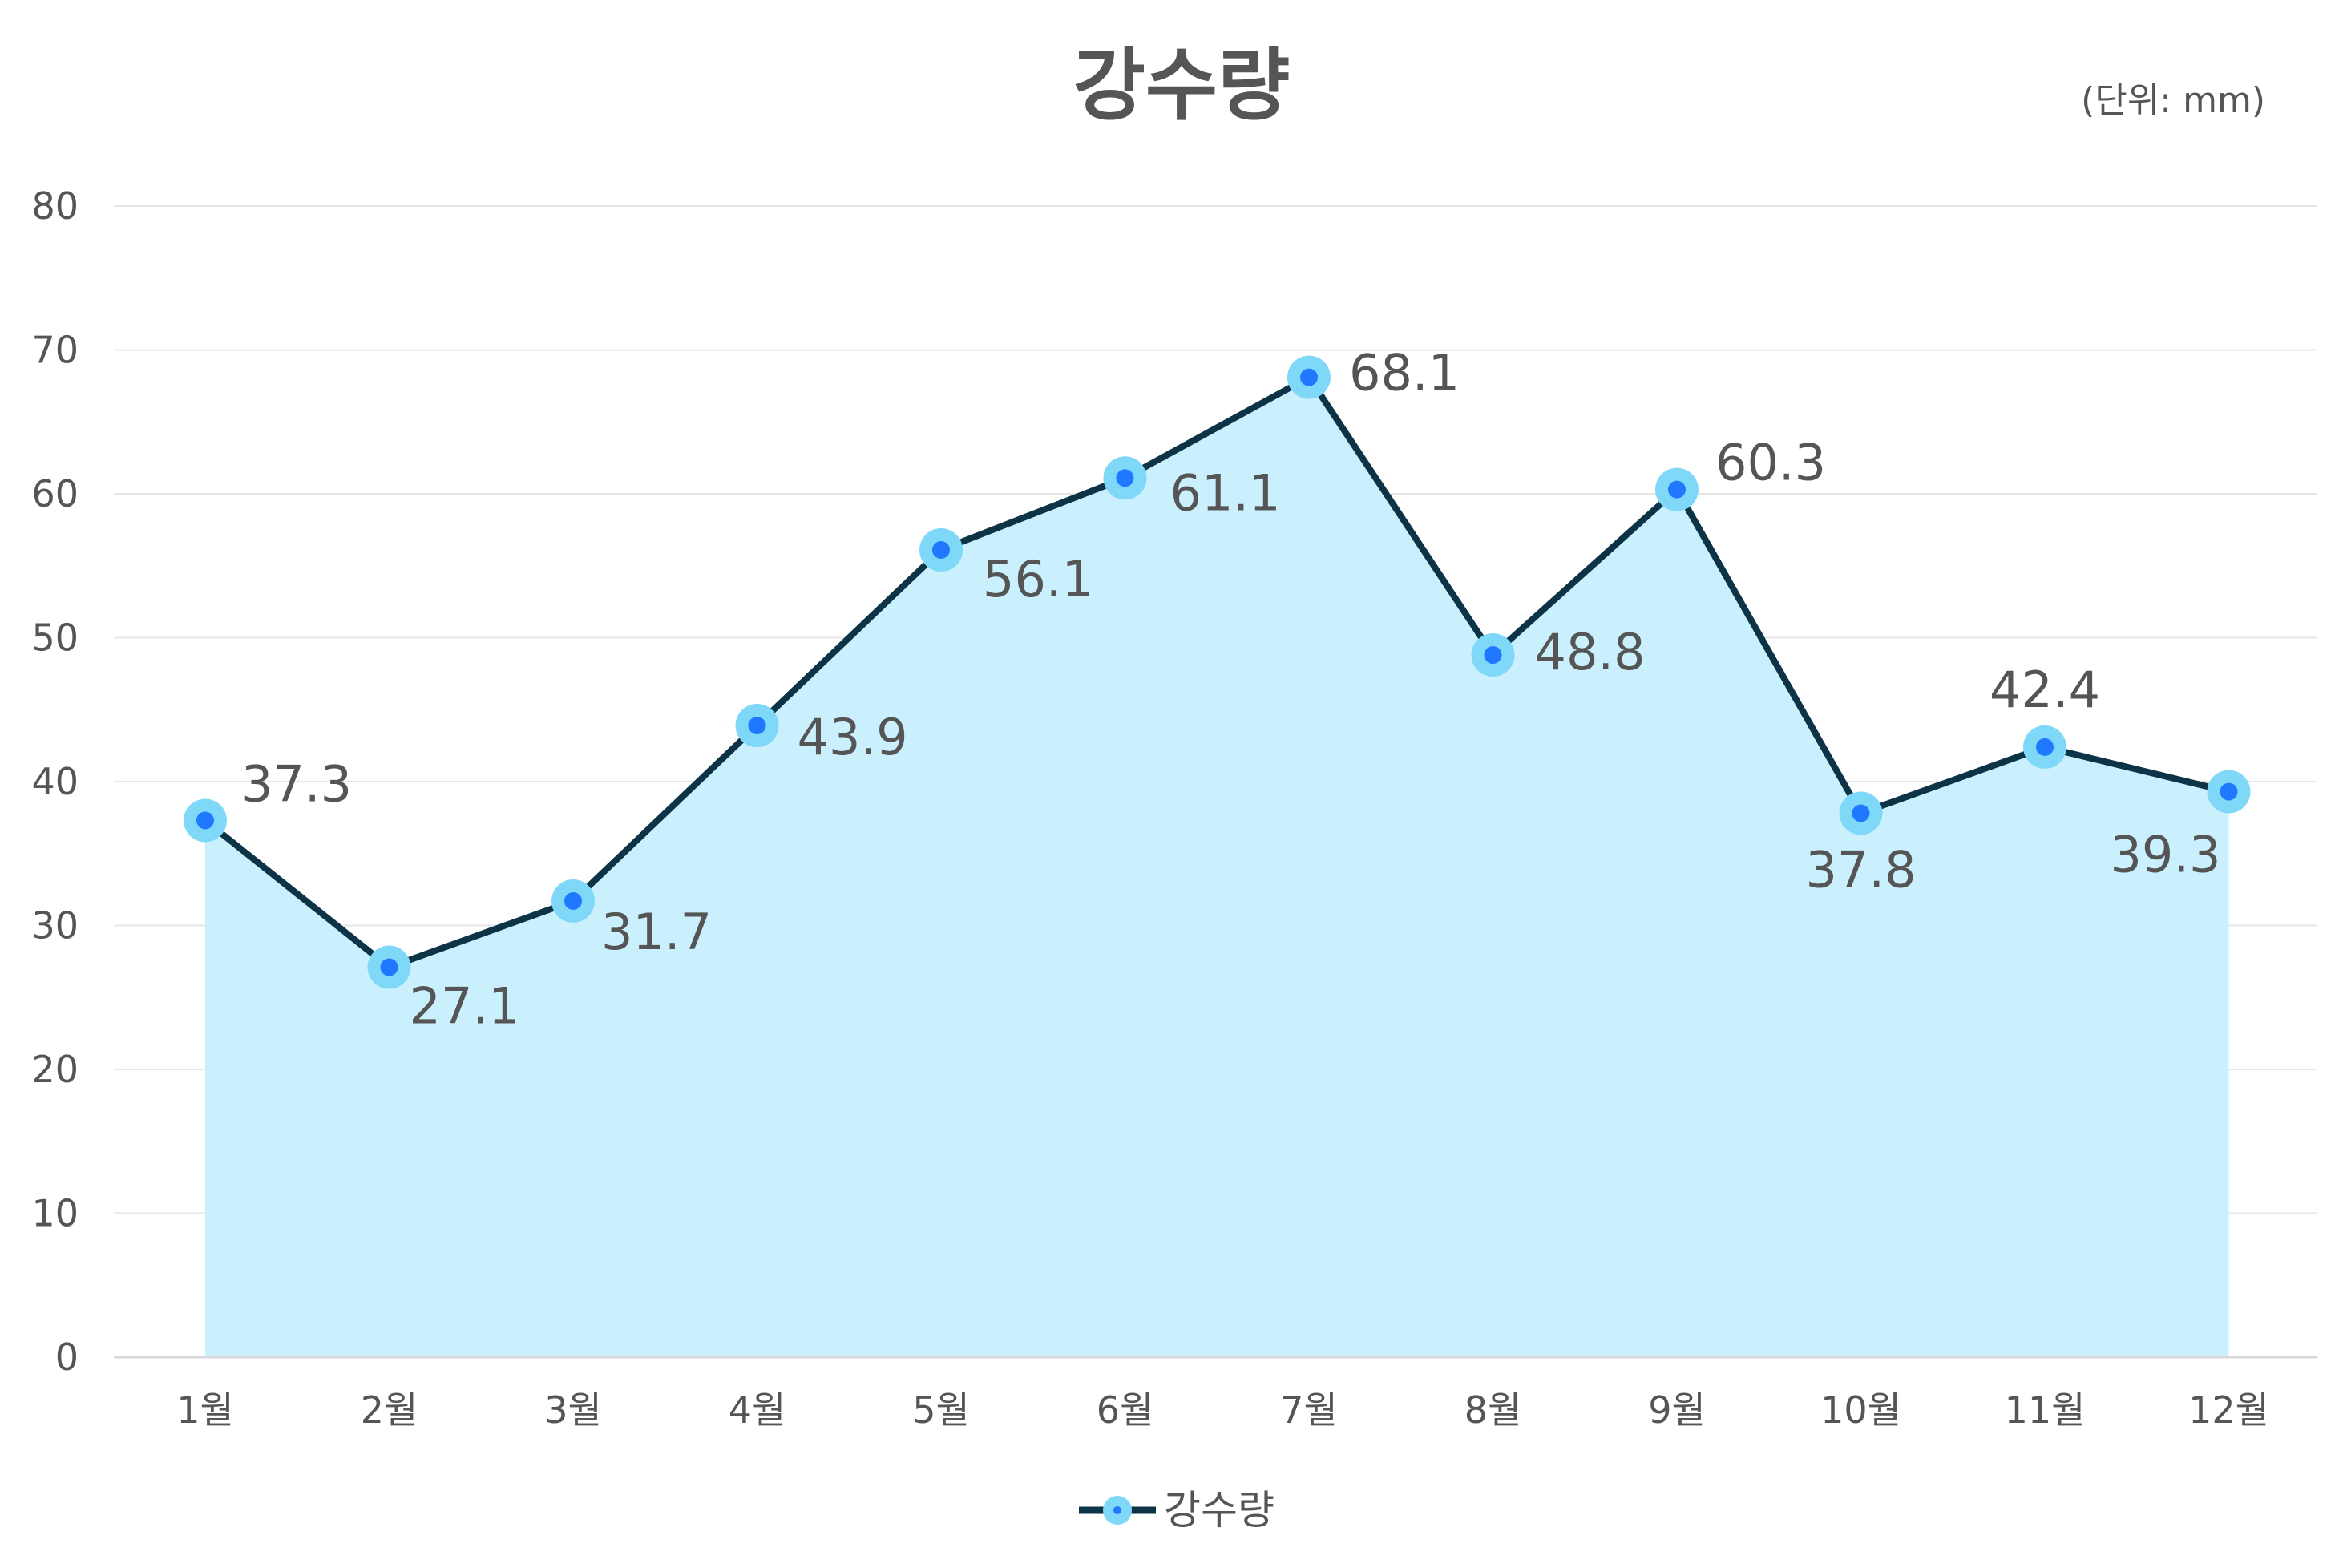 The height and width of the screenshot is (1568, 2351). Describe the element at coordinates (1404, 373) in the screenshot. I see `data-label: 68.1` at that location.